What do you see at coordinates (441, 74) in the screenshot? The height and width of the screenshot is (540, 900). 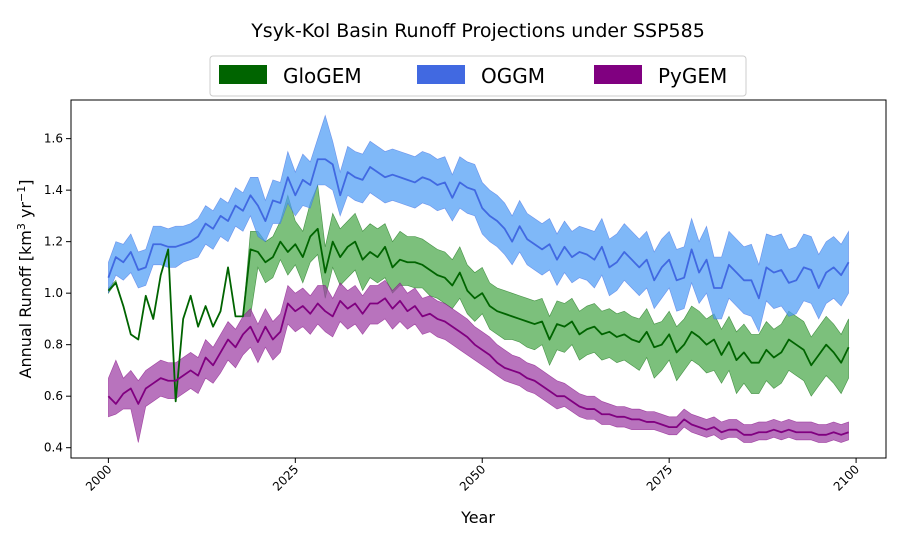 I see `legend-swatch-oggm` at bounding box center [441, 74].